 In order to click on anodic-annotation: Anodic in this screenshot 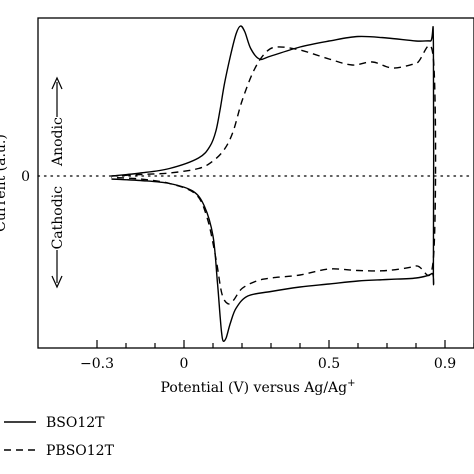, I will do `click(58, 121)`.